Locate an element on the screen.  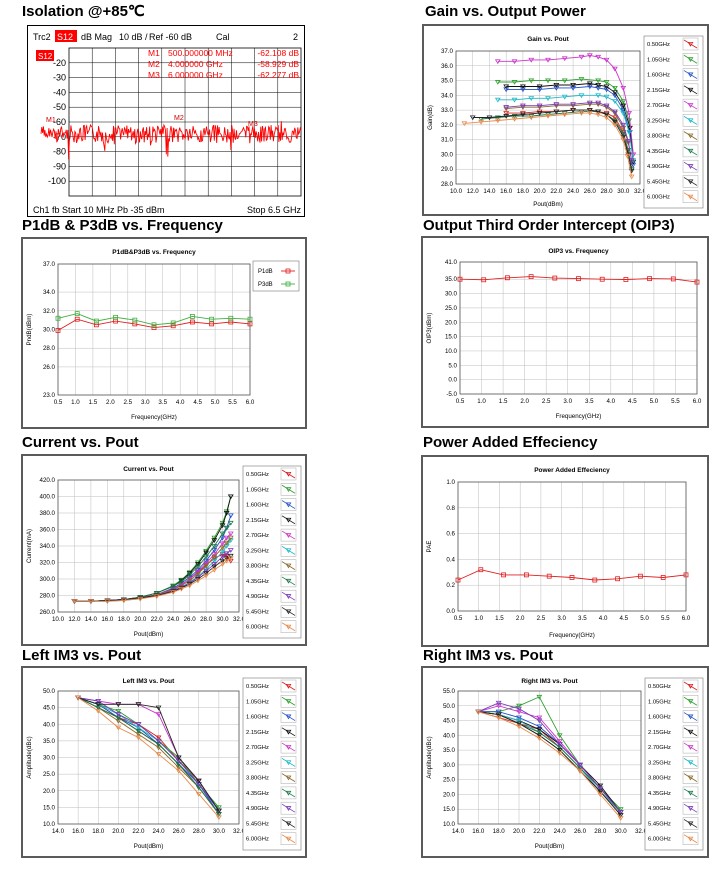
legend-label: 3.25GHz is located at coordinates (257, 551).